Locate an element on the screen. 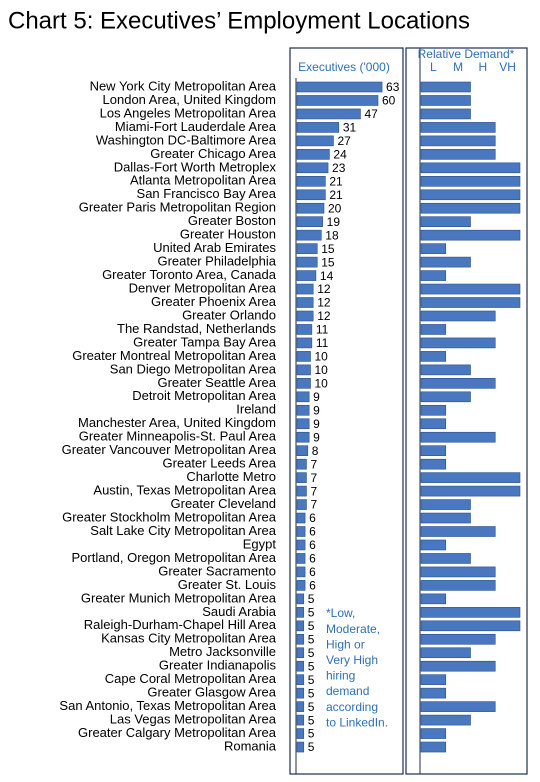 This screenshot has width=540, height=782. value-label: 20 is located at coordinates (335, 208).